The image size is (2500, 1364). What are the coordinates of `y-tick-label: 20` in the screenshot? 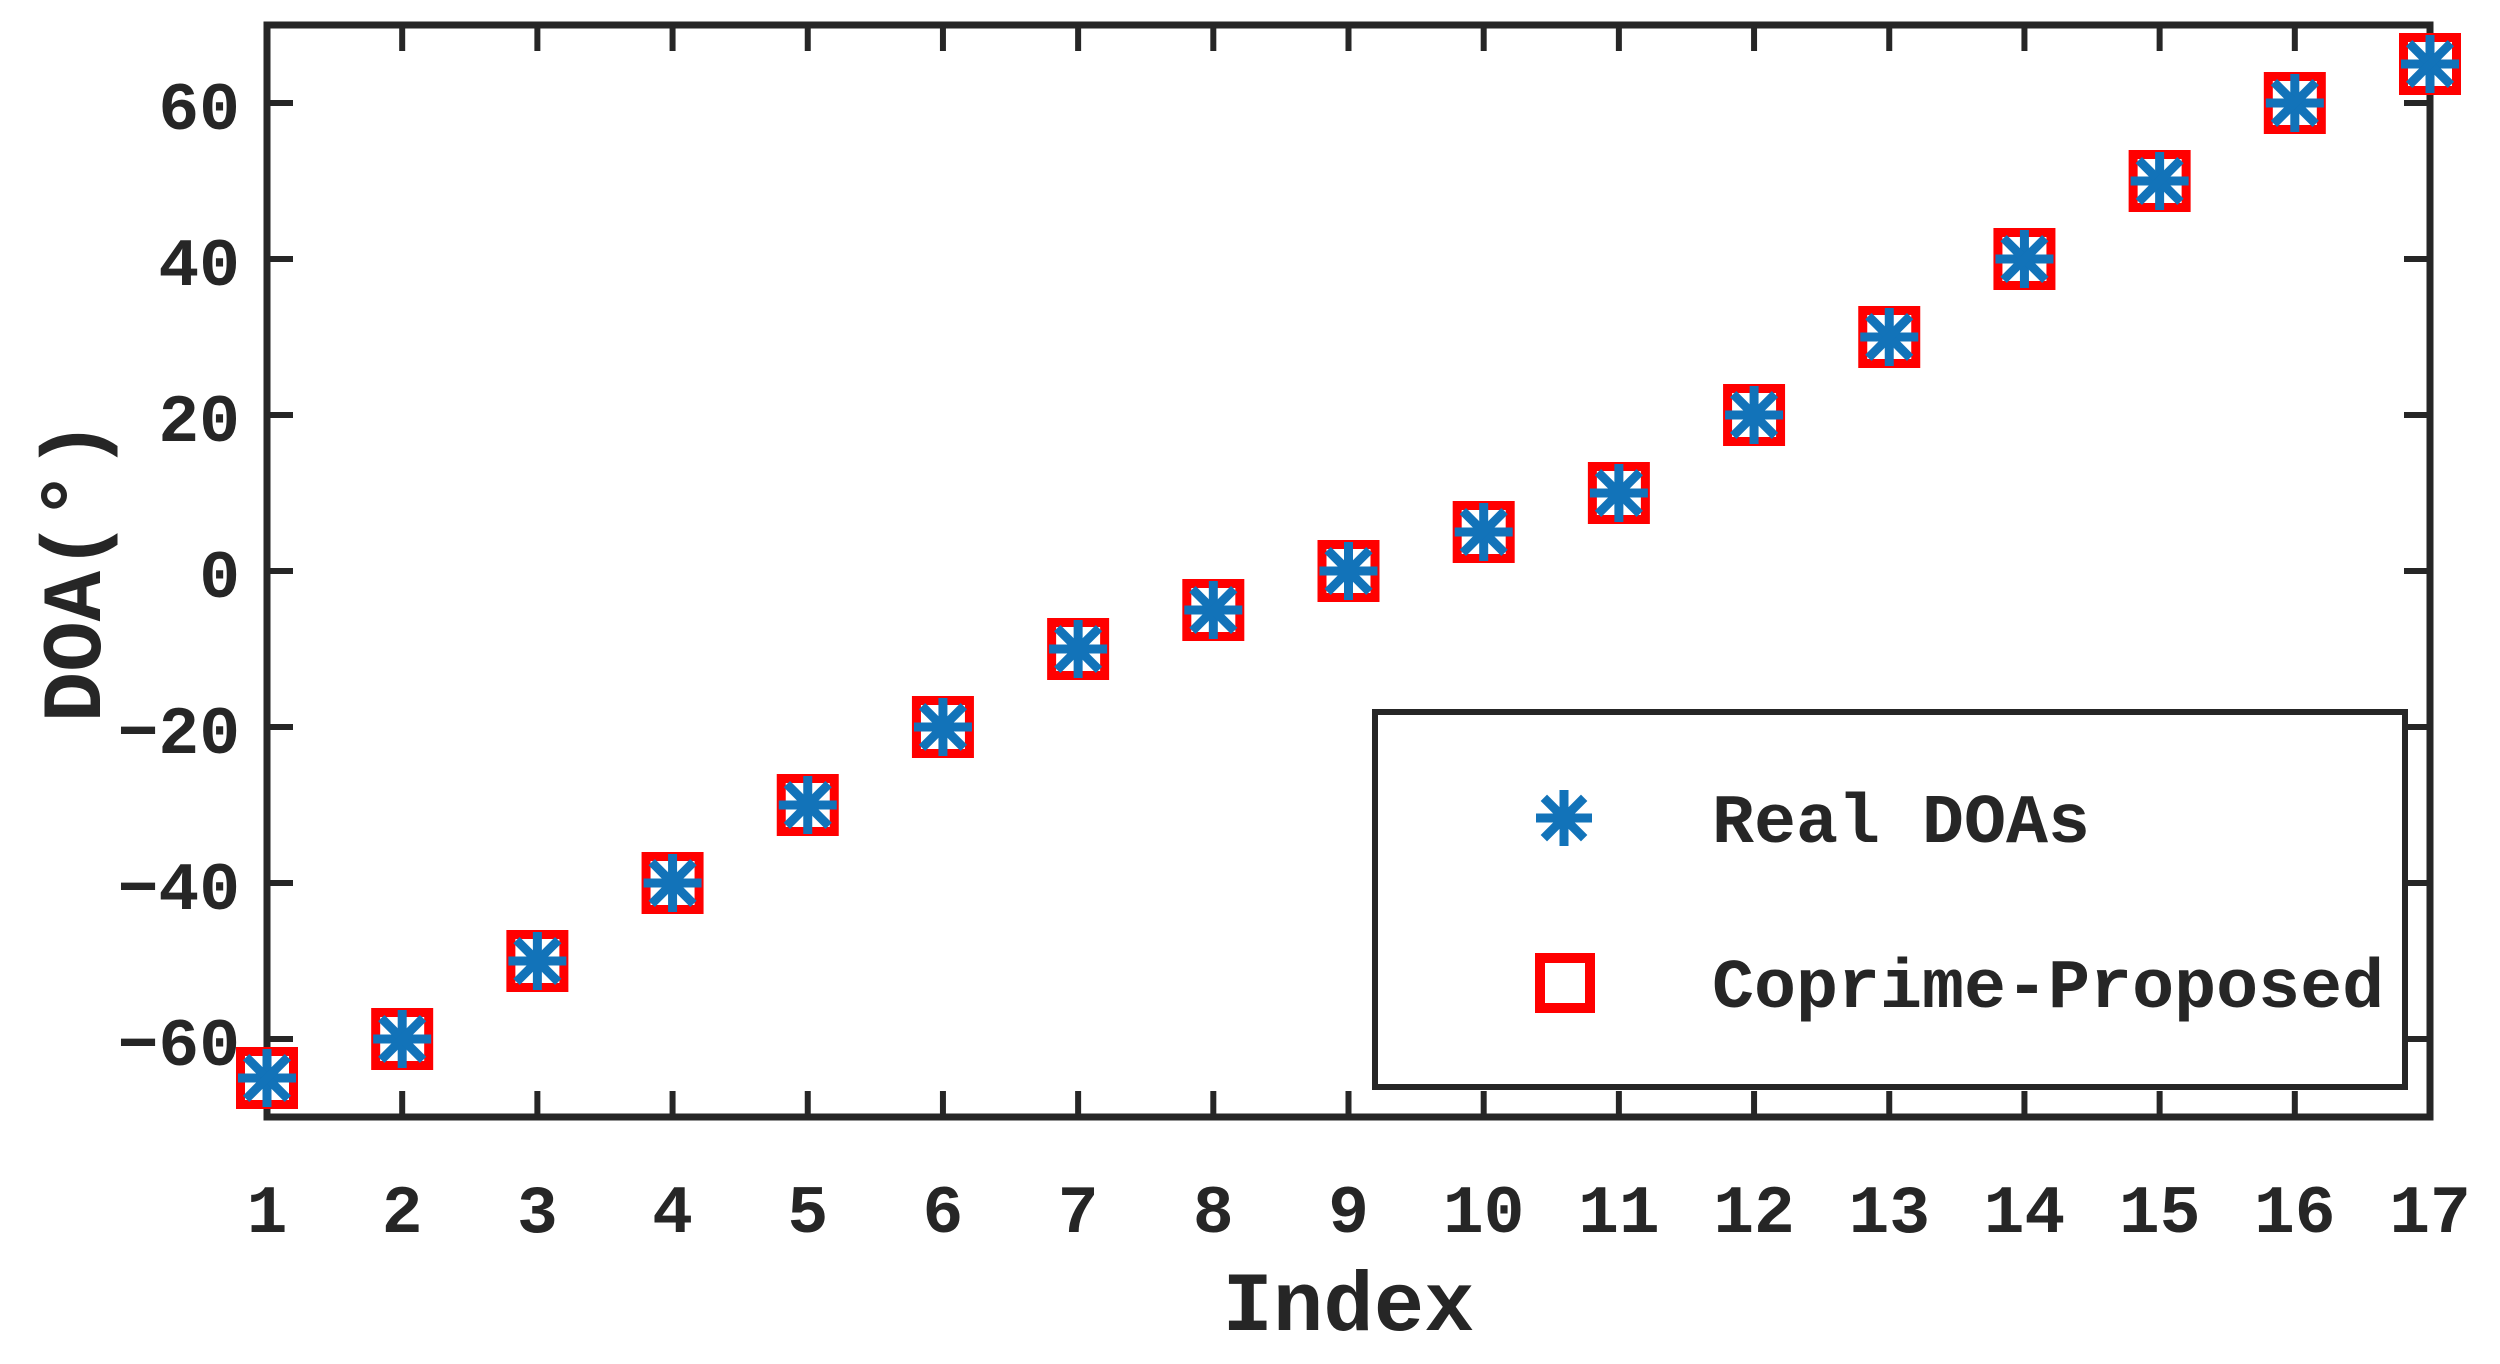 It's located at (199, 423).